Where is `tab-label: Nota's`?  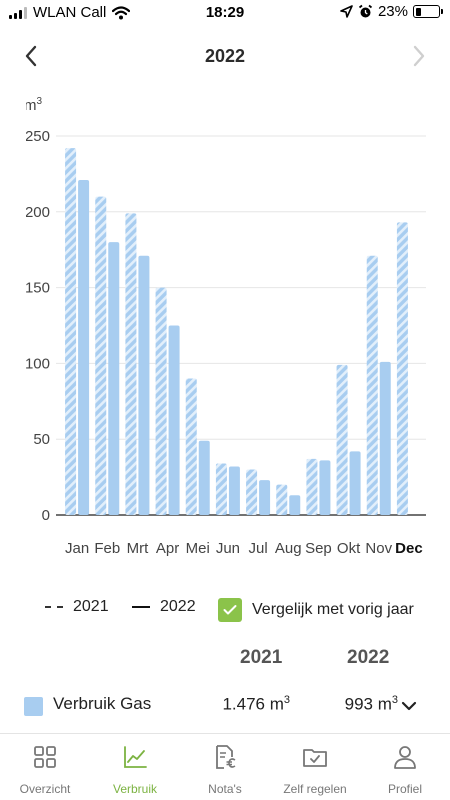 tab-label: Nota's is located at coordinates (225, 789).